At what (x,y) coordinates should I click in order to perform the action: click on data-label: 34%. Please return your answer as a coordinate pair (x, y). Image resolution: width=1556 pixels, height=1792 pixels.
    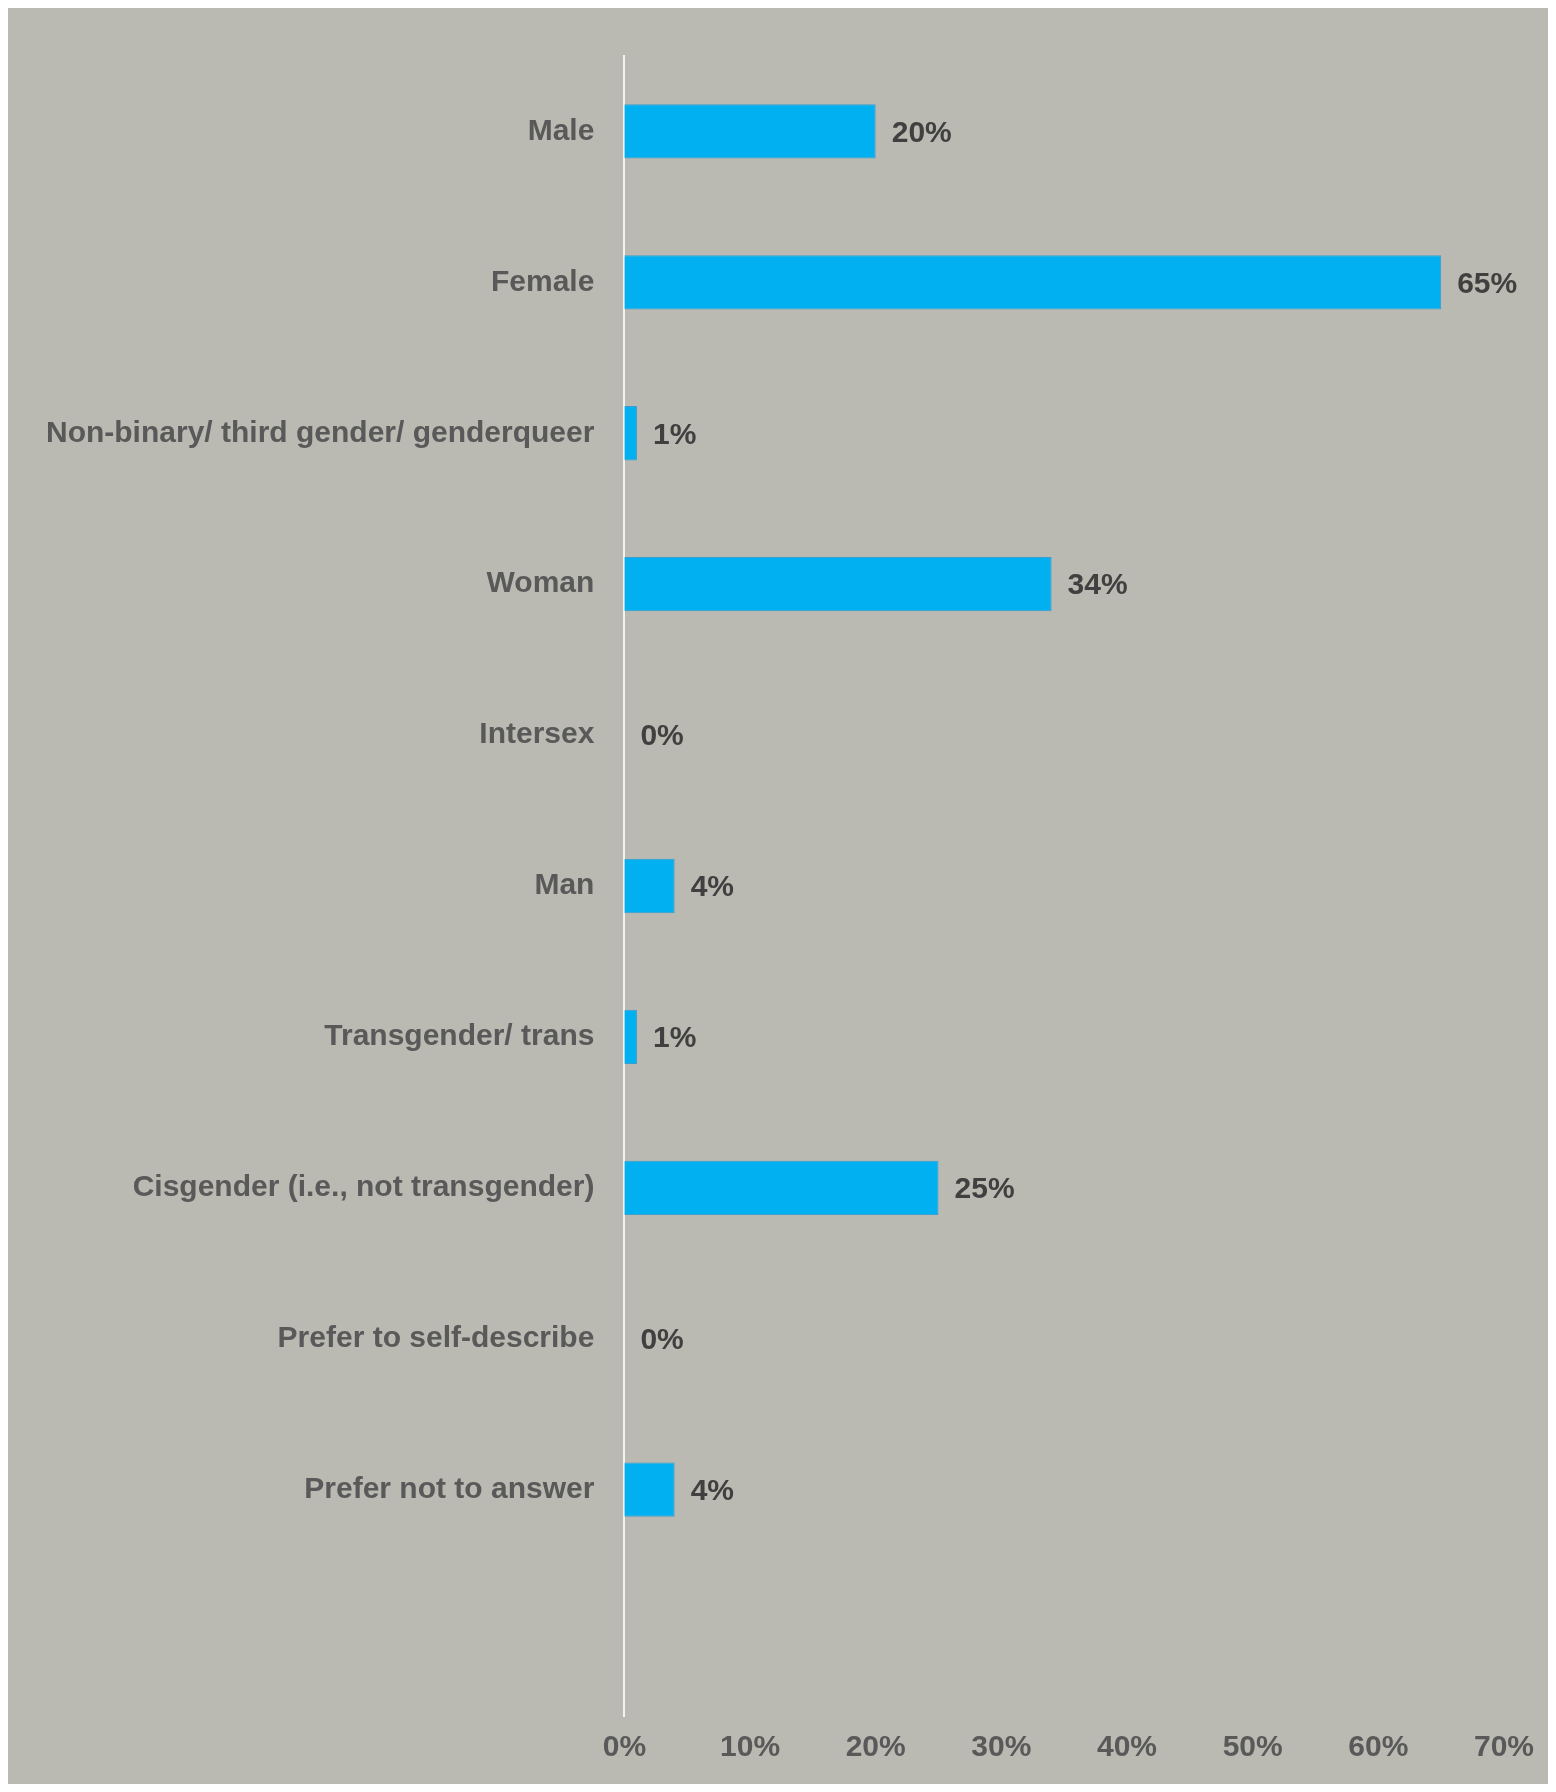
    Looking at the image, I should click on (1097, 584).